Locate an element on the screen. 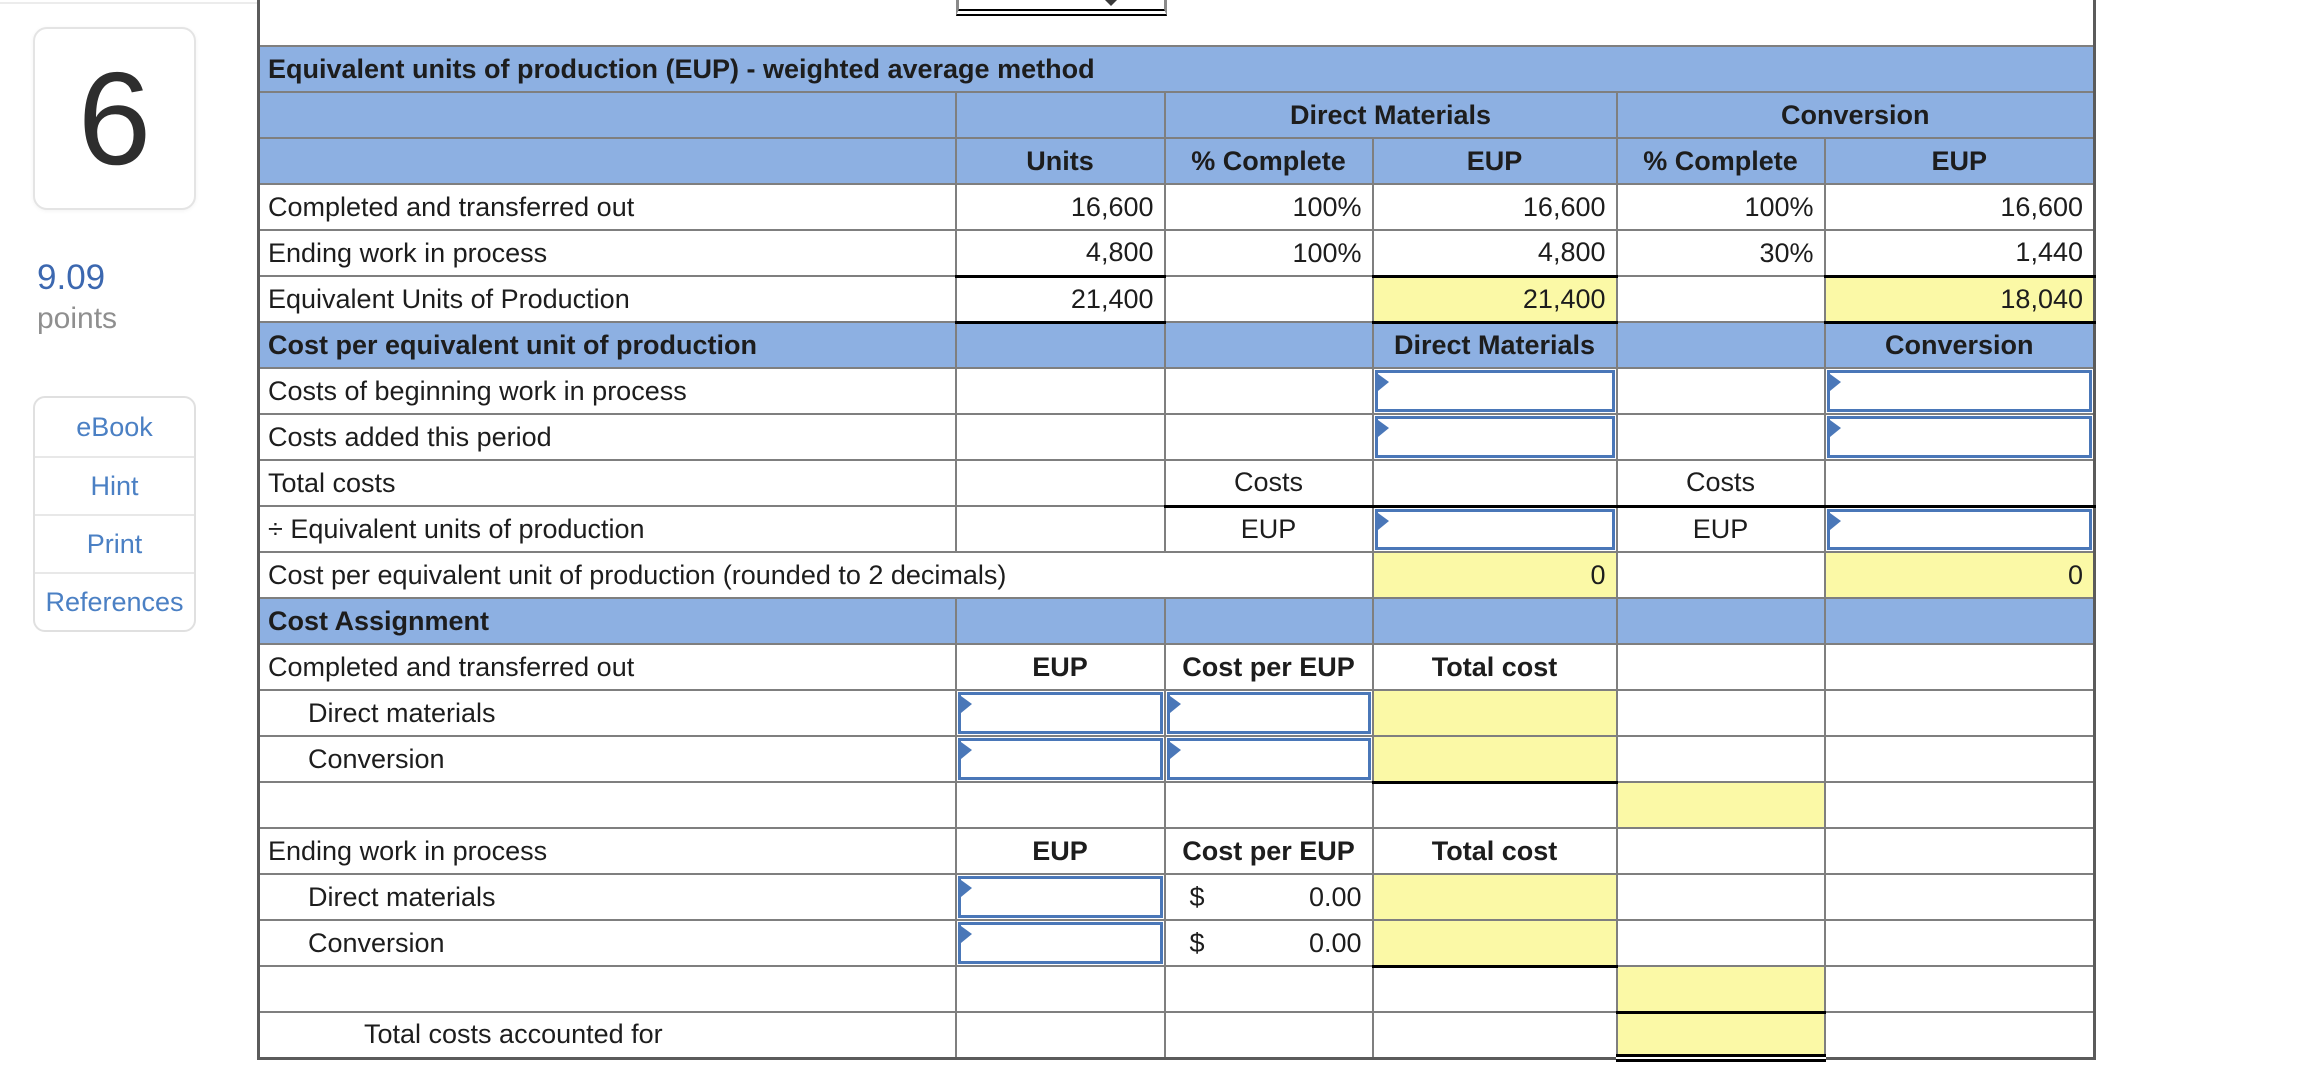  costs-added-dm-input is located at coordinates (1494, 437).